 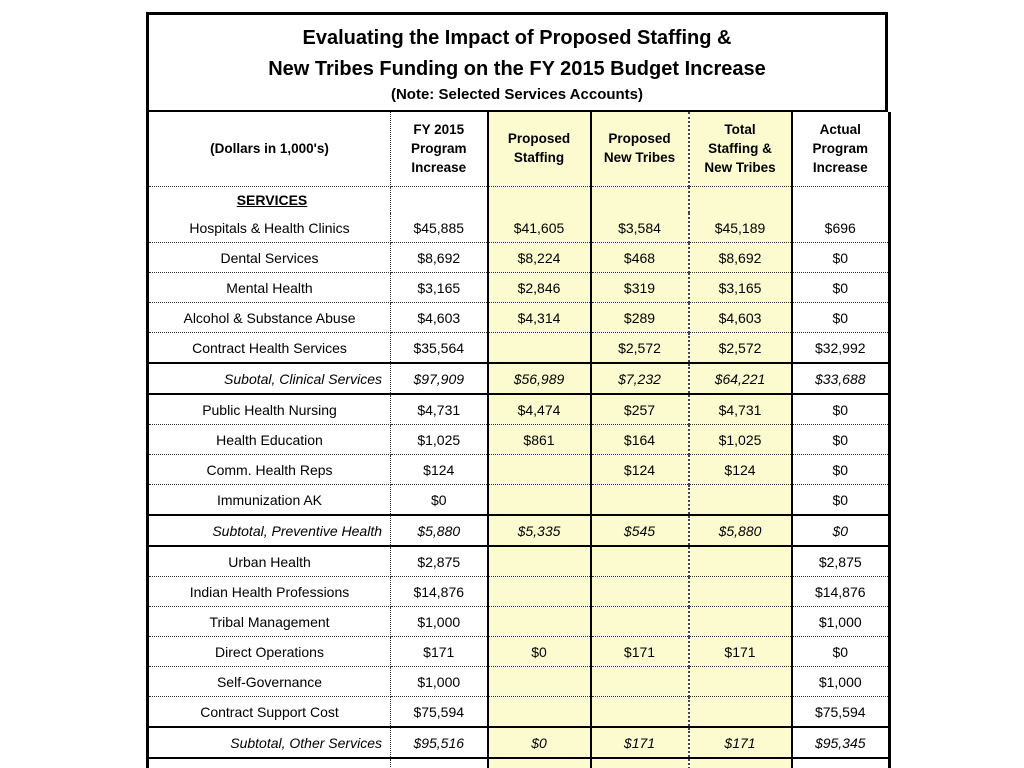 What do you see at coordinates (840, 150) in the screenshot?
I see `column-header-actual-program-increase: Actual Program Increase` at bounding box center [840, 150].